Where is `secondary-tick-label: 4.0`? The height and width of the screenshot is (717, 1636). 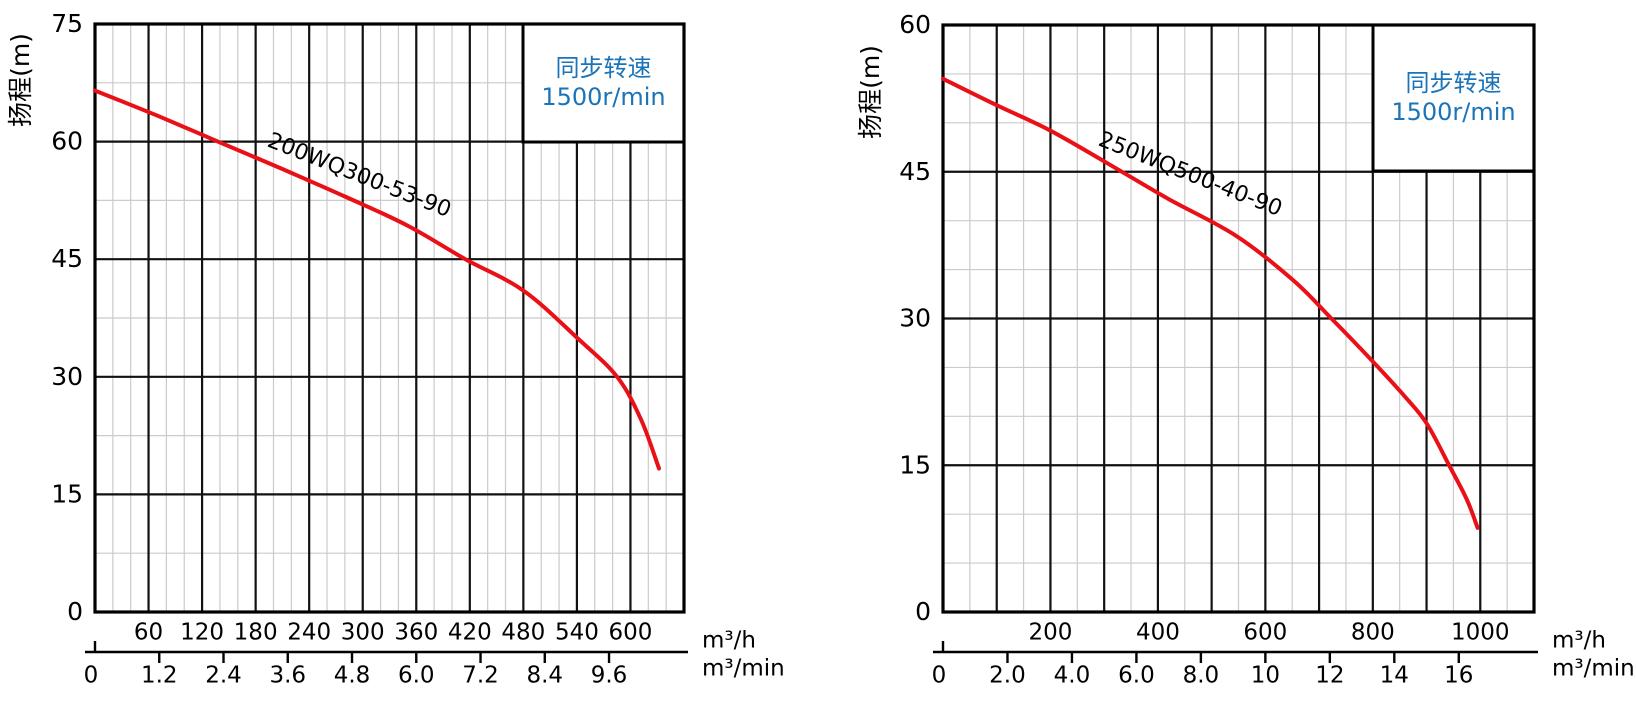 secondary-tick-label: 4.0 is located at coordinates (1072, 676).